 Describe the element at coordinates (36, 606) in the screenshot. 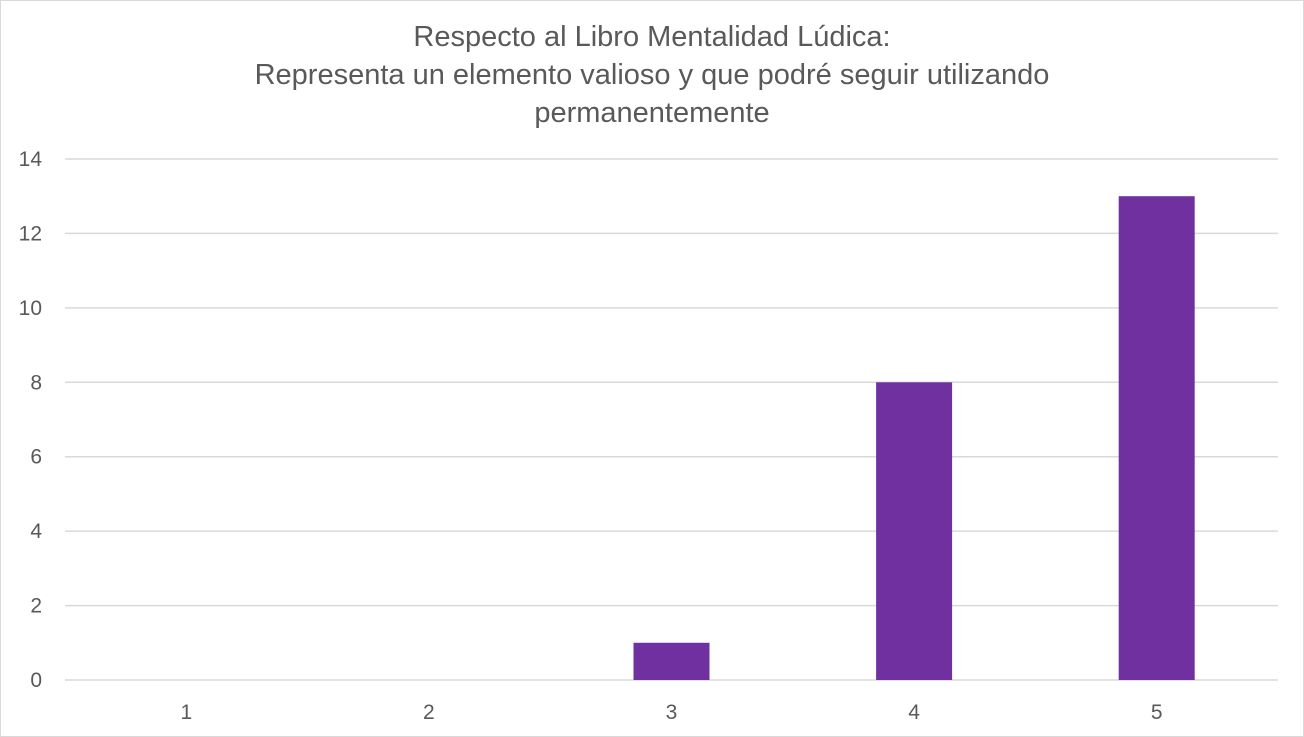

I see `y-tick-label: 2` at that location.